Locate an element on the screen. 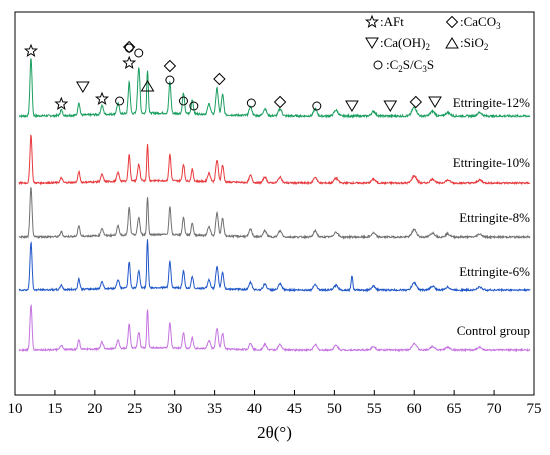 This screenshot has width=550, height=455. x-tick-label: 25 is located at coordinates (134, 409).